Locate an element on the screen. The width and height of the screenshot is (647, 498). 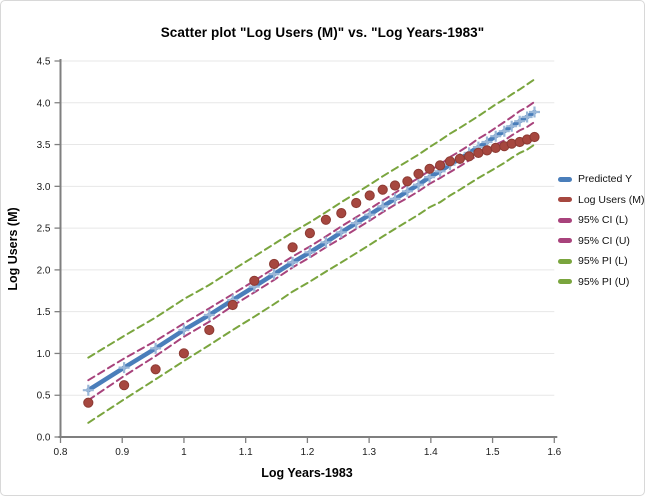
x-tick-label: 1.5 is located at coordinates (493, 452).